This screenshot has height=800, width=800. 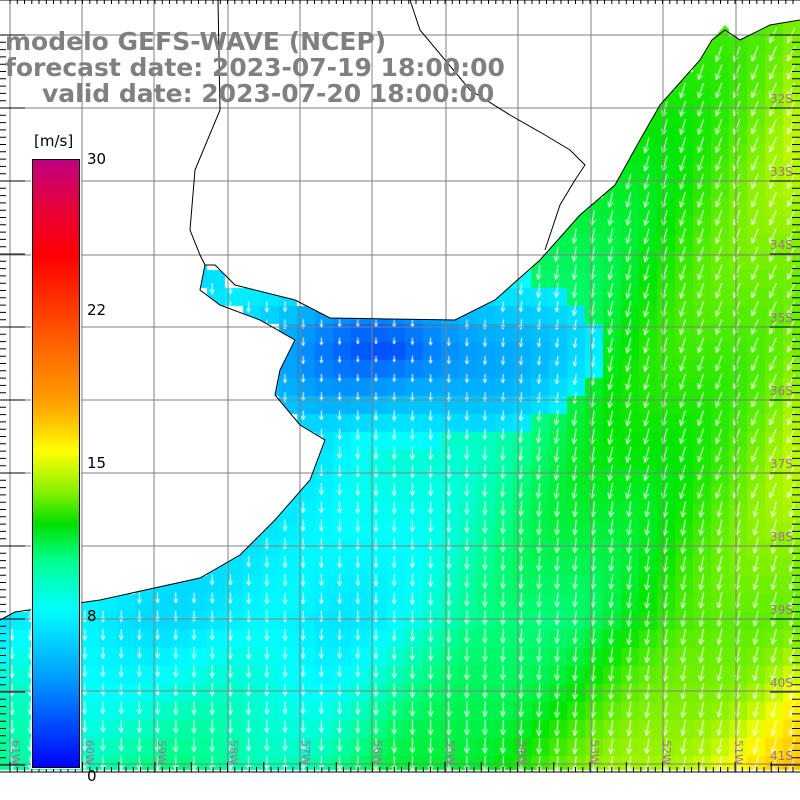 What do you see at coordinates (522, 752) in the screenshot?
I see `lon-label: 54W` at bounding box center [522, 752].